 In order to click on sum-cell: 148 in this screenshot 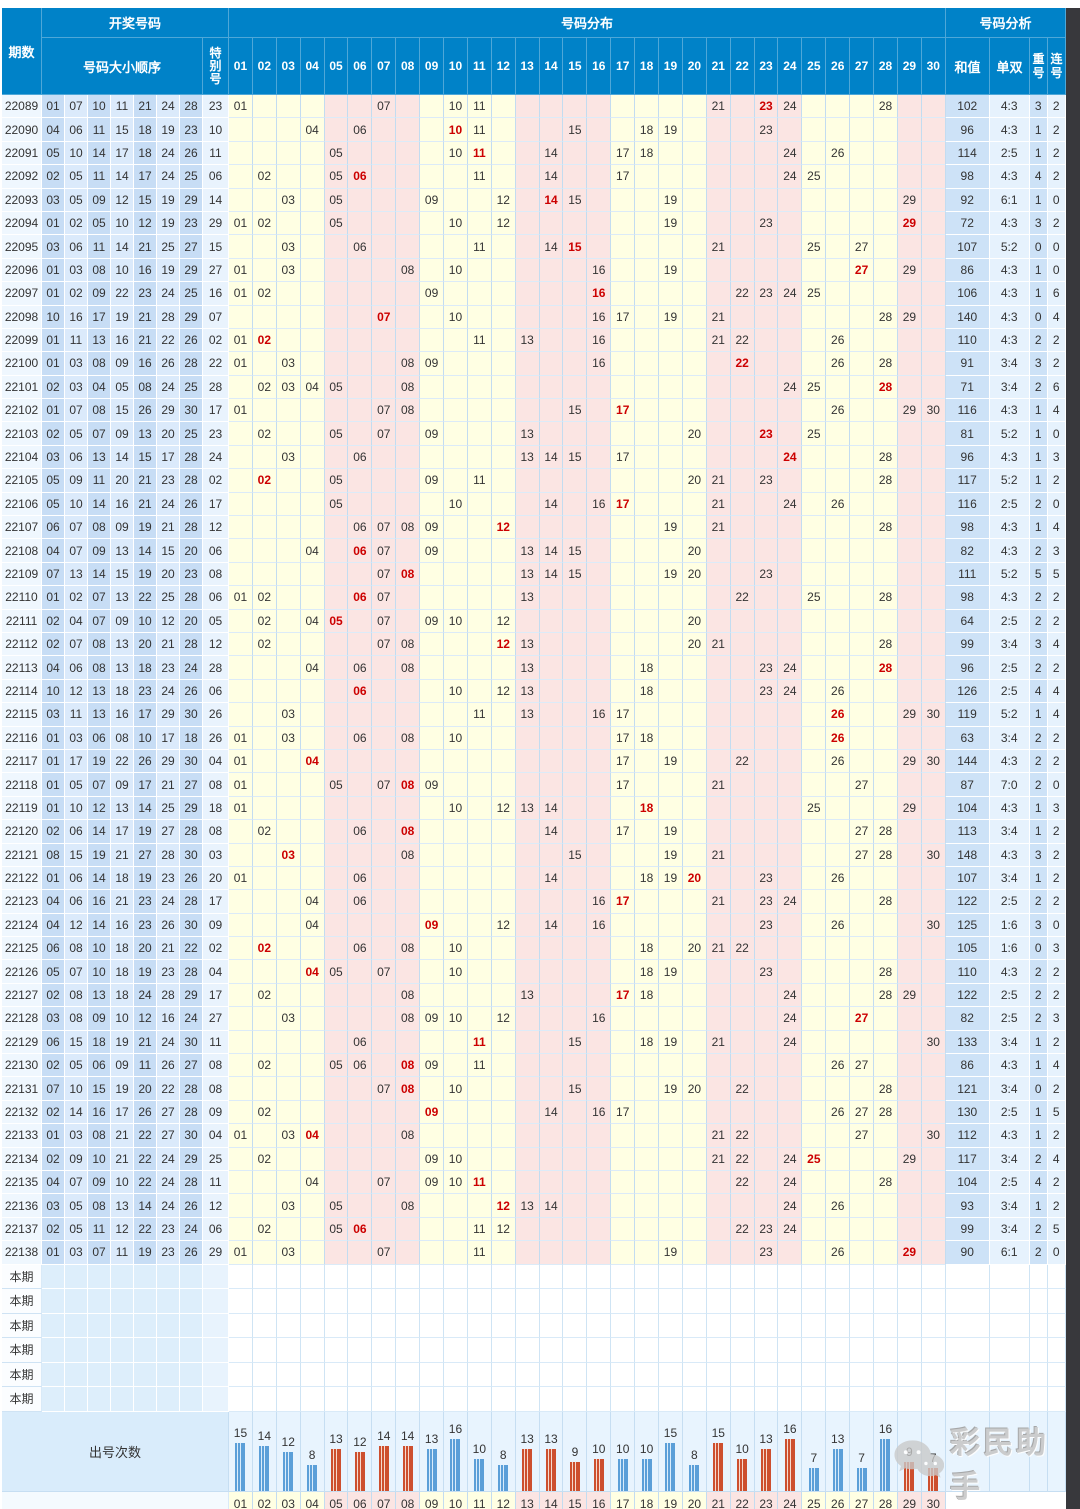, I will do `click(967, 855)`.